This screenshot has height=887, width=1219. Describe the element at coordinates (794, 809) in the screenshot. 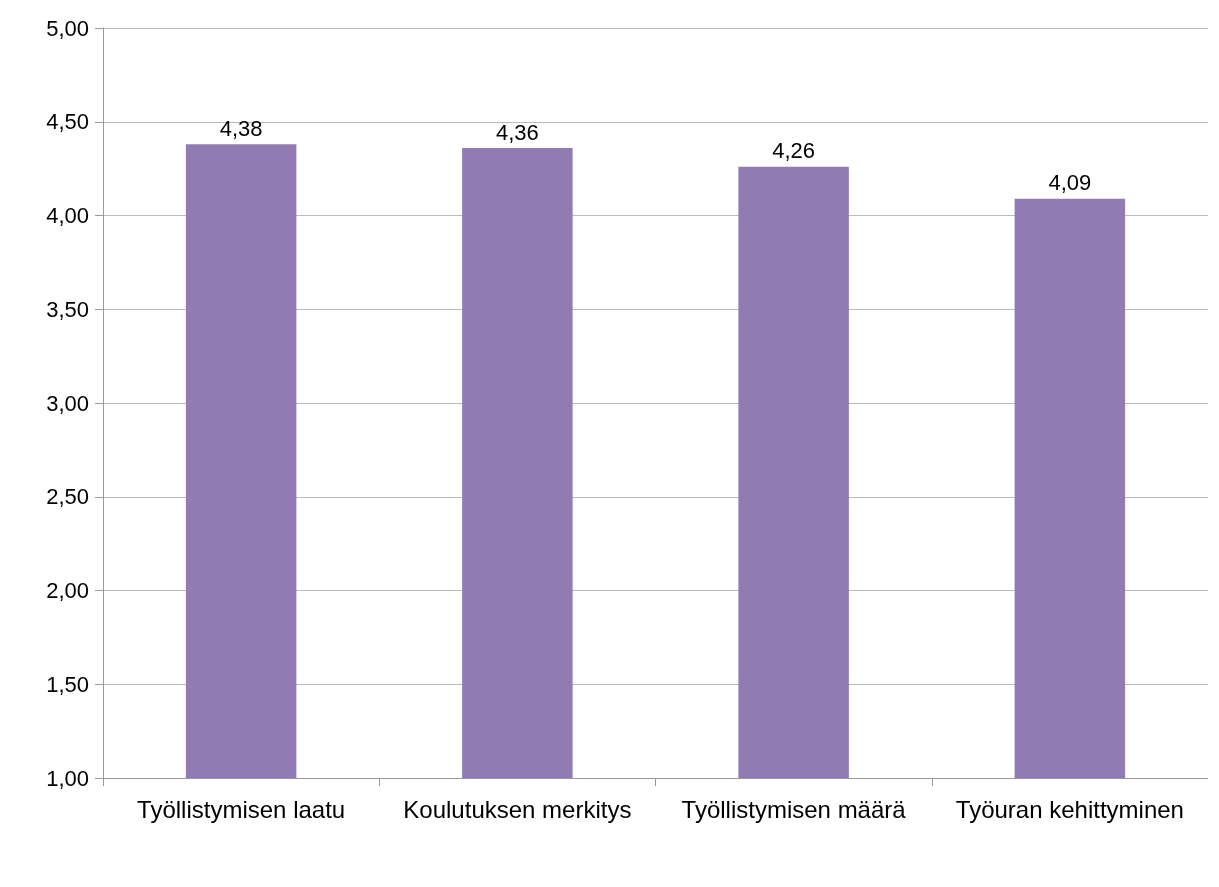

I see `x-tick-label: Työllistymisen määrä` at that location.